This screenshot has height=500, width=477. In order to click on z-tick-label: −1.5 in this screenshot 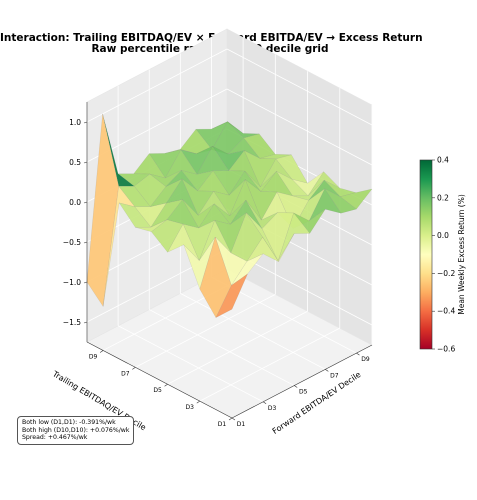, I will do `click(72, 322)`.